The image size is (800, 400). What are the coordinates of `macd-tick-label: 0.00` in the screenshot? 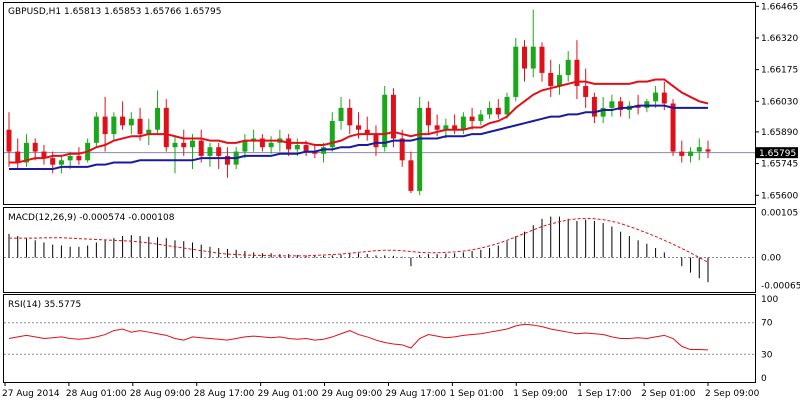 It's located at (771, 259).